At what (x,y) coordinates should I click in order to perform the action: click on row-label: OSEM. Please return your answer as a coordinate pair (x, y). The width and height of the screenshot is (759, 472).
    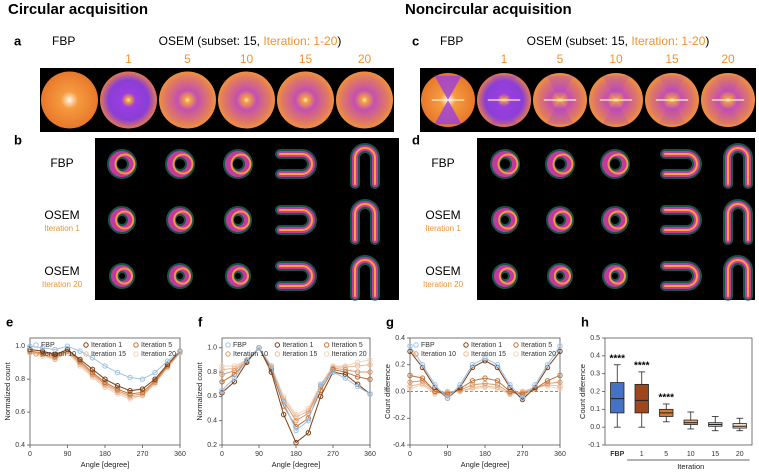
    Looking at the image, I should click on (61, 271).